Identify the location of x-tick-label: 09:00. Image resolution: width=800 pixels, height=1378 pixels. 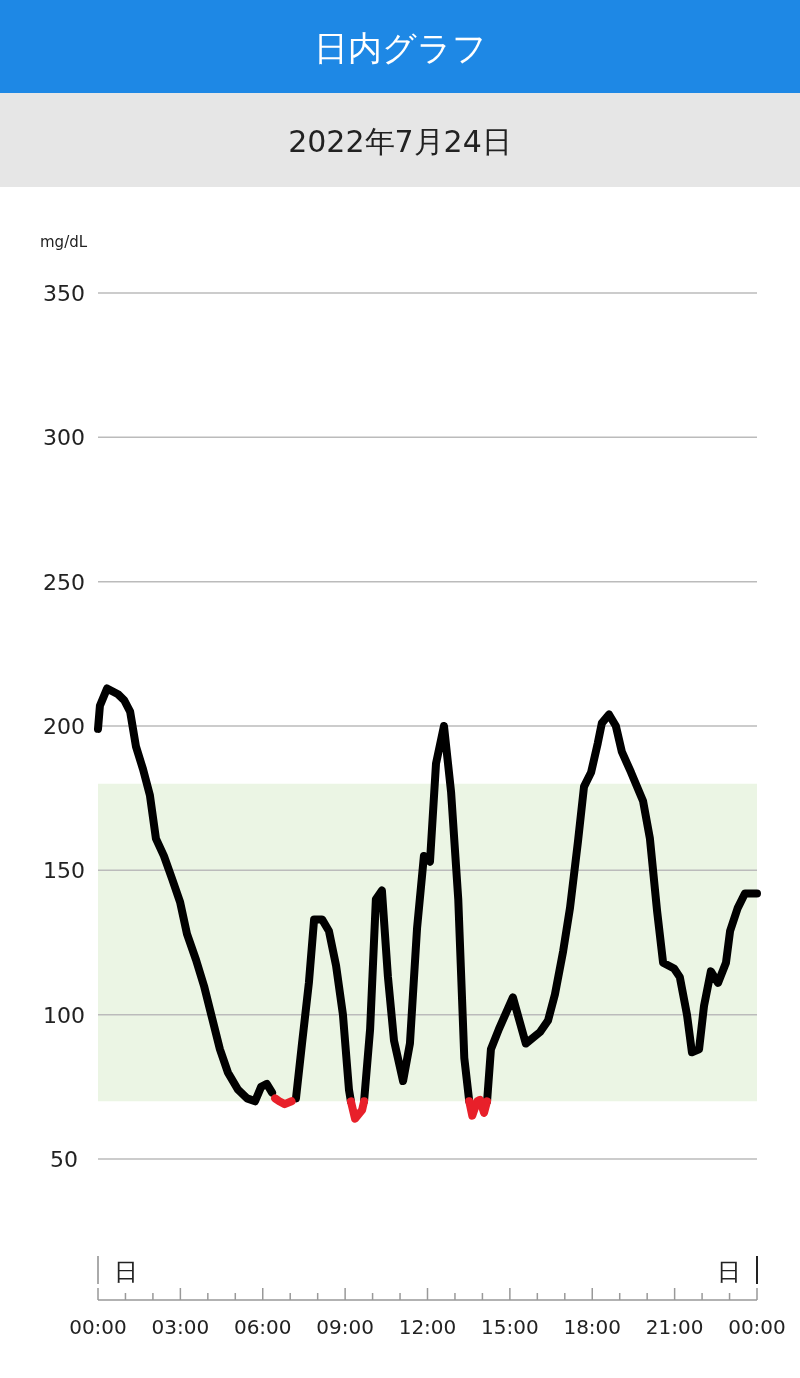
(345, 1327).